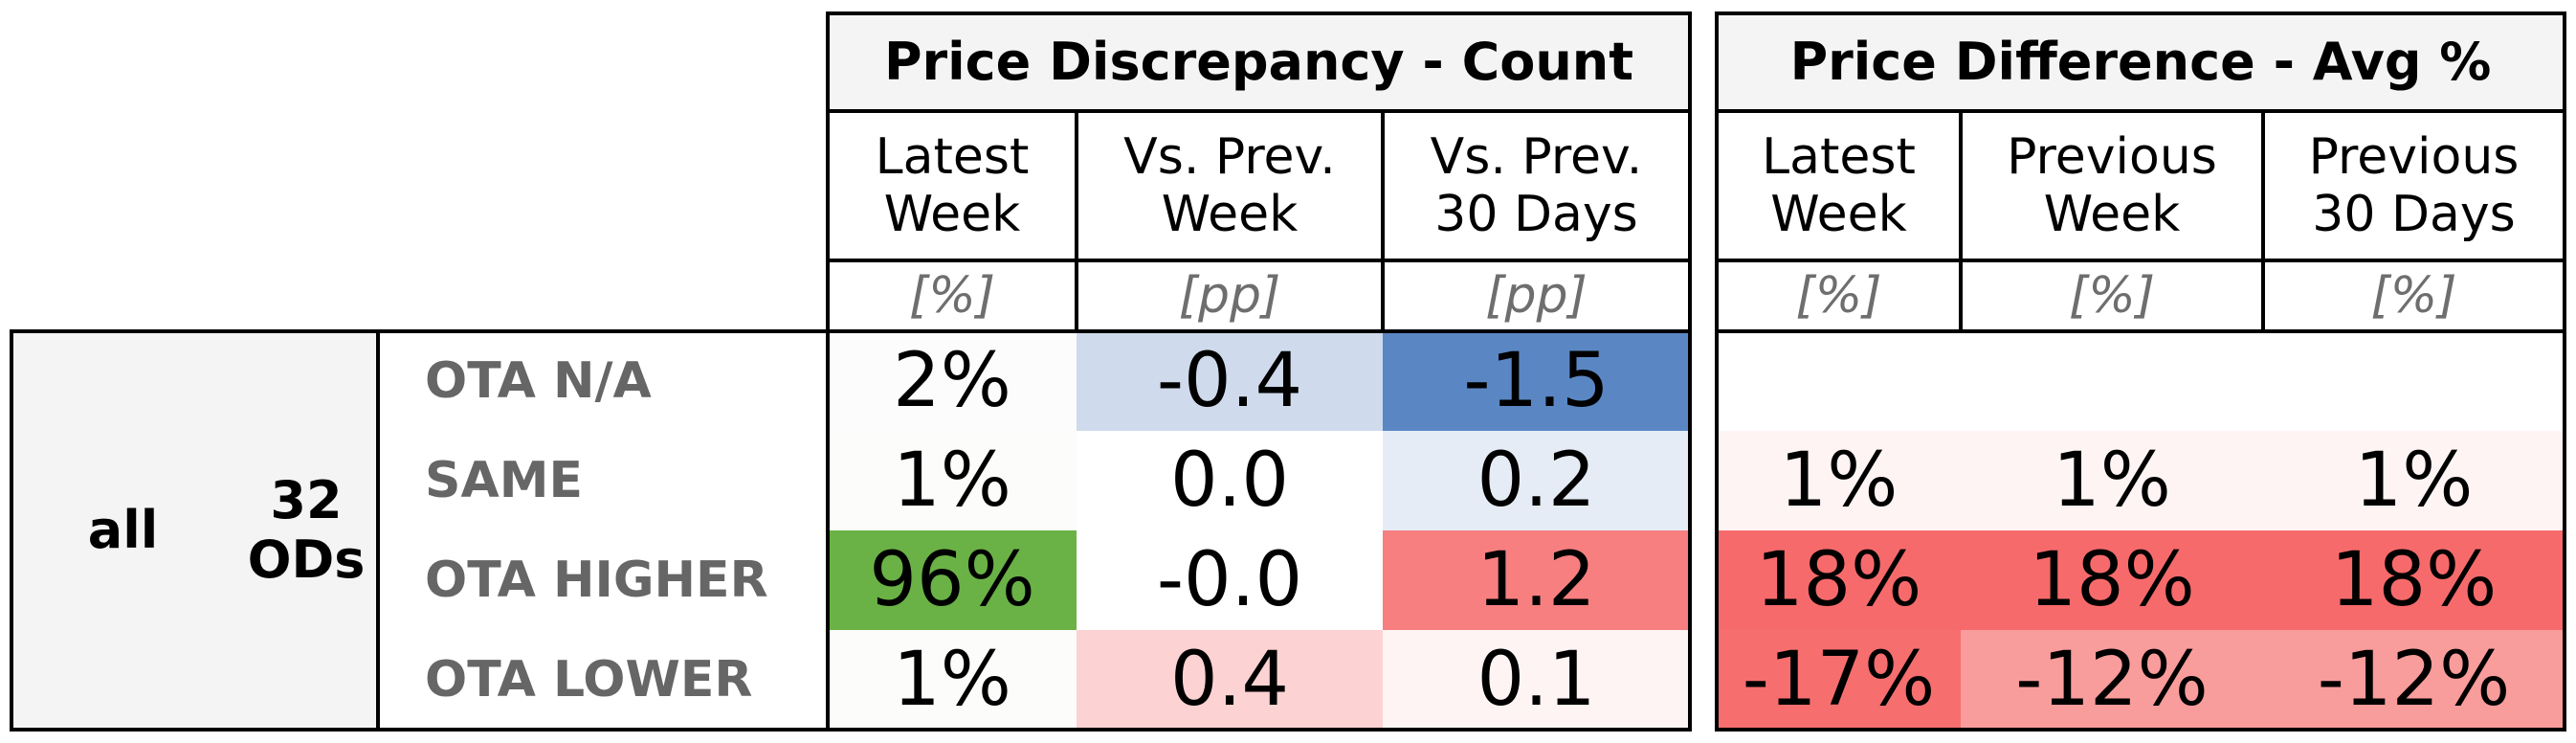 This screenshot has height=743, width=2576. What do you see at coordinates (2112, 185) in the screenshot?
I see `column-header: Previous Week` at bounding box center [2112, 185].